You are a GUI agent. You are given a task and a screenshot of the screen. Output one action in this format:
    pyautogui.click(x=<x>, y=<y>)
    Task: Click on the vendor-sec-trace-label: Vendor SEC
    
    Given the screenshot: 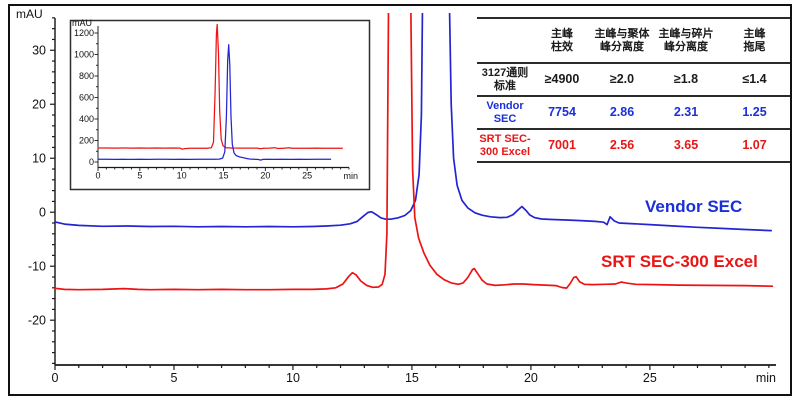 What is the action you would take?
    pyautogui.click(x=694, y=206)
    